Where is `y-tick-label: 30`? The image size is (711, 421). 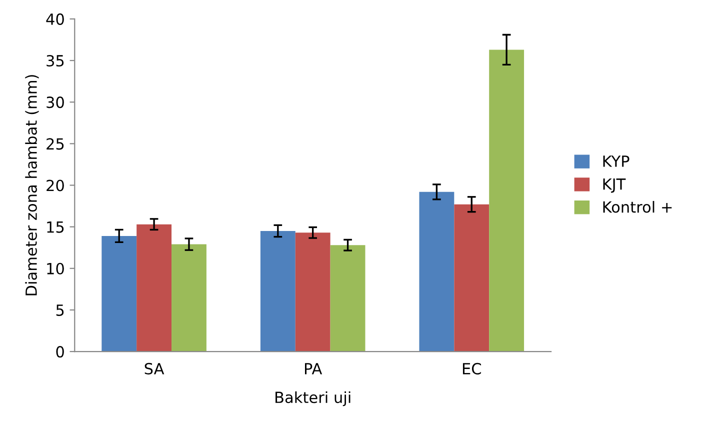
y-tick-label: 30 is located at coordinates (55, 102).